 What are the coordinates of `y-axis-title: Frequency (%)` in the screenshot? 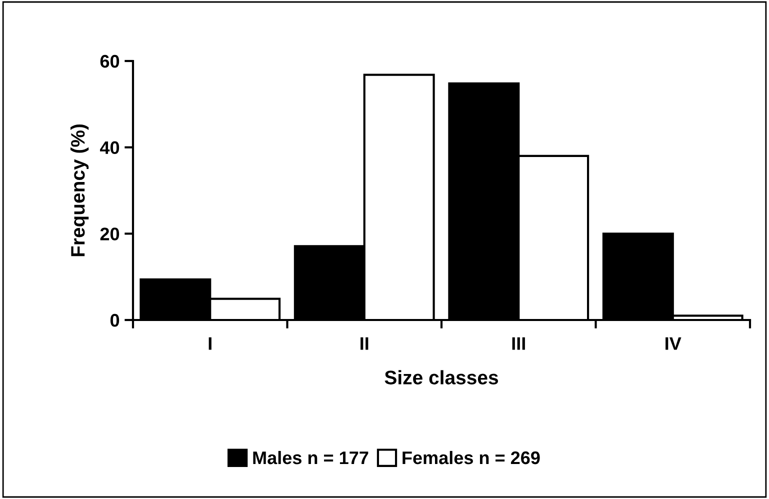 It's located at (79, 190).